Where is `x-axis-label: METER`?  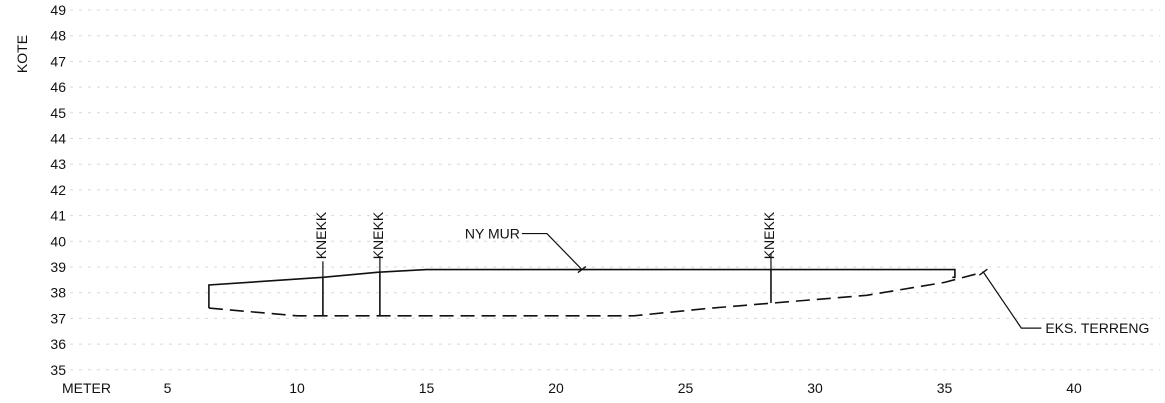
x-axis-label: METER is located at coordinates (86, 388).